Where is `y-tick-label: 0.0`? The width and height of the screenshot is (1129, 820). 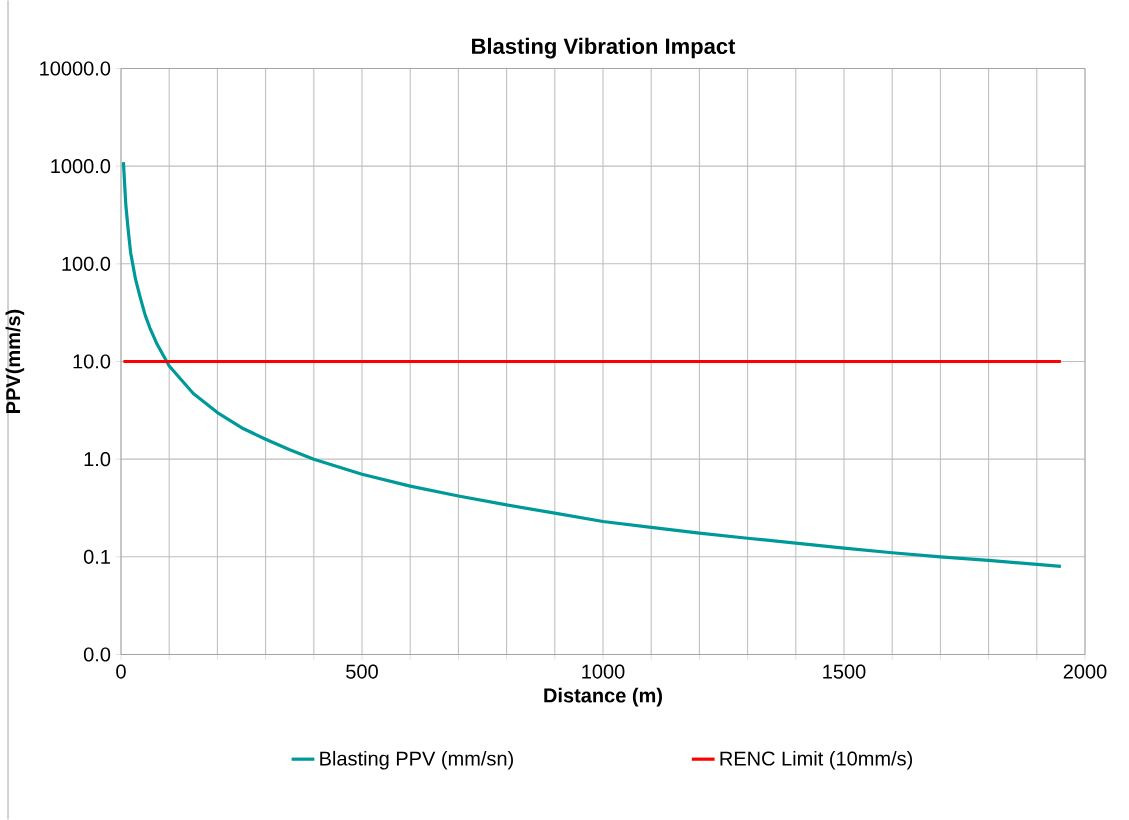
y-tick-label: 0.0 is located at coordinates (97, 654).